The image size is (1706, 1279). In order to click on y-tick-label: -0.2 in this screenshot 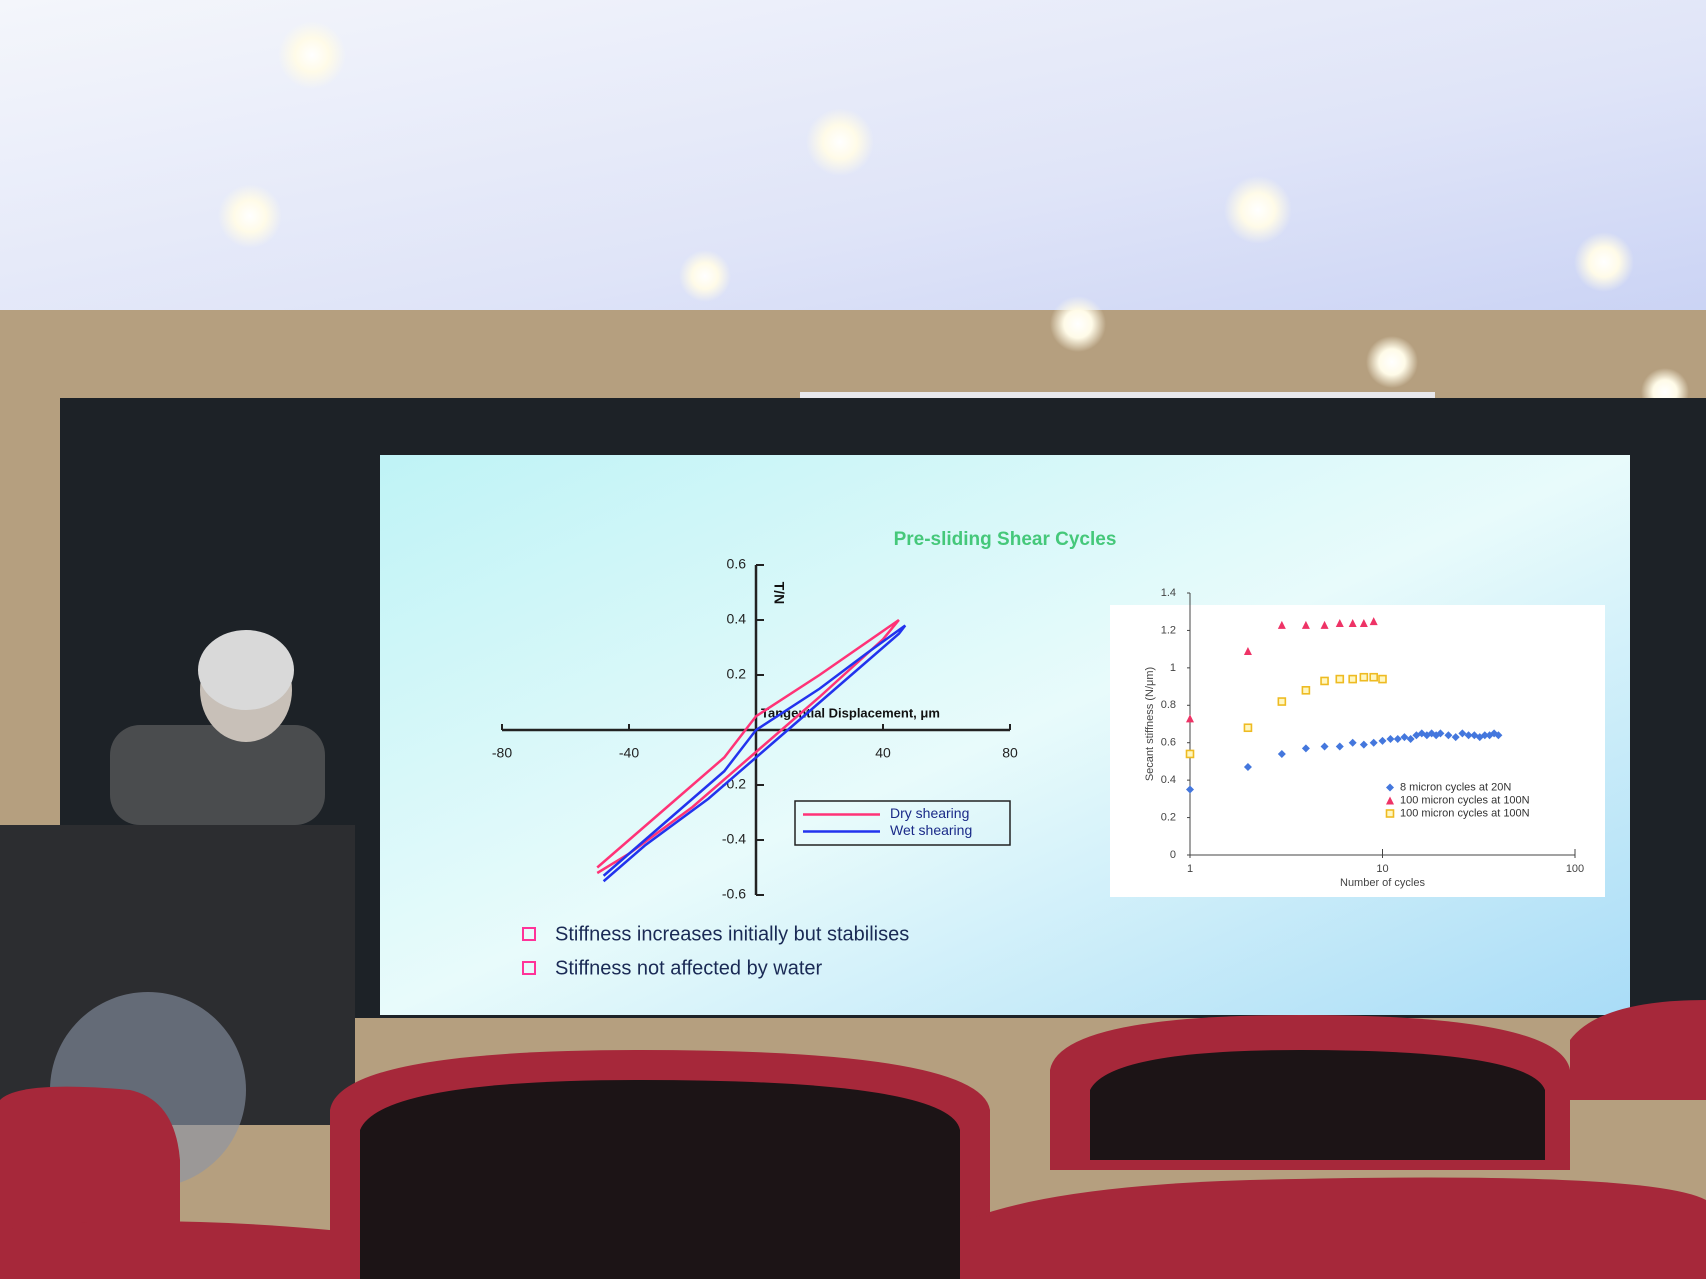, I will do `click(734, 784)`.